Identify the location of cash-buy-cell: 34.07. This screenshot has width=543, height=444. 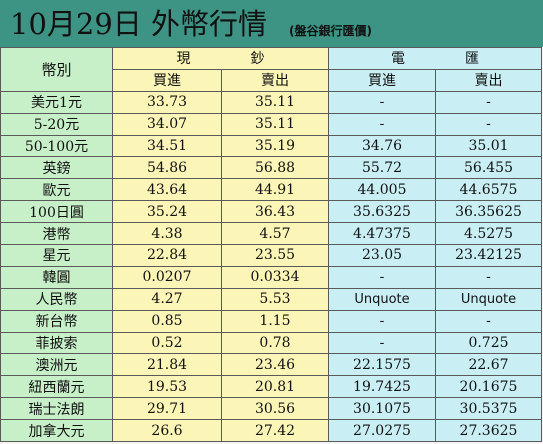
(167, 124).